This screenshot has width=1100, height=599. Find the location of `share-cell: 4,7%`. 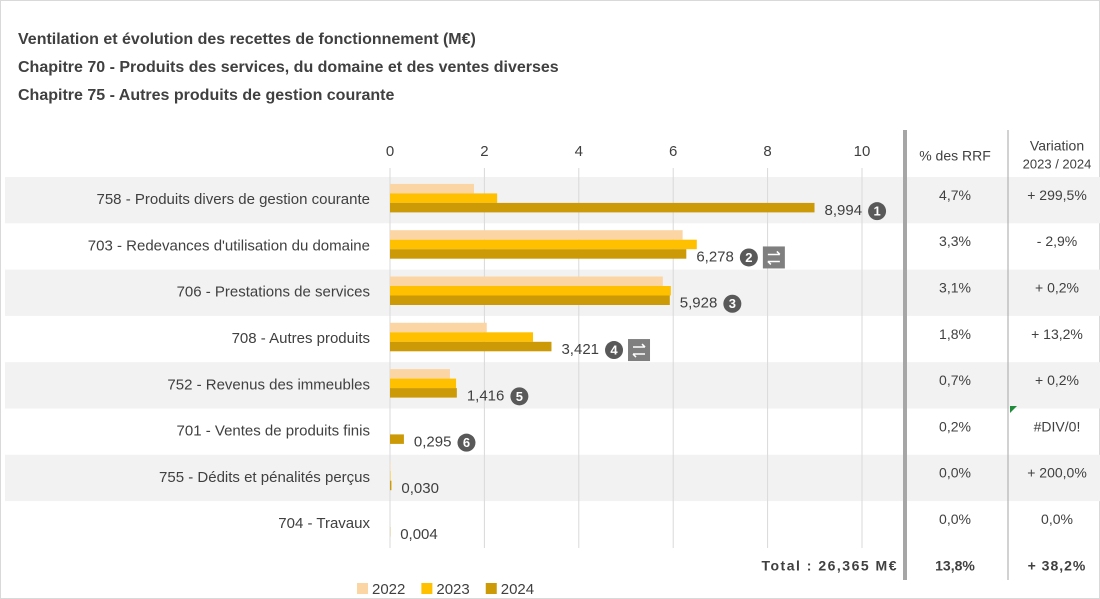

share-cell: 4,7% is located at coordinates (955, 195).